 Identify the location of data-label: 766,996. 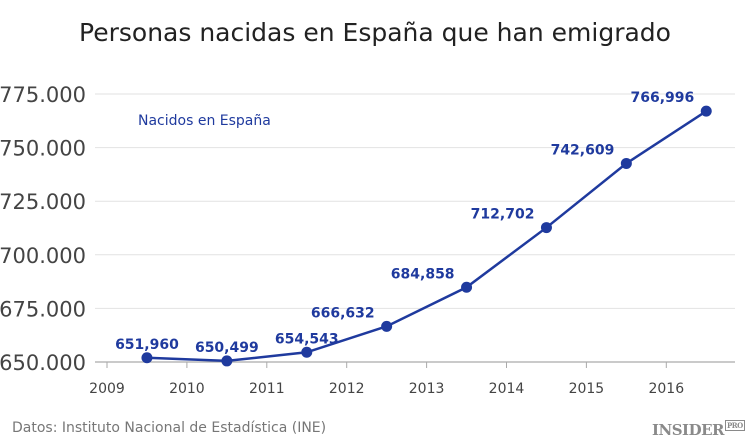
(662, 98).